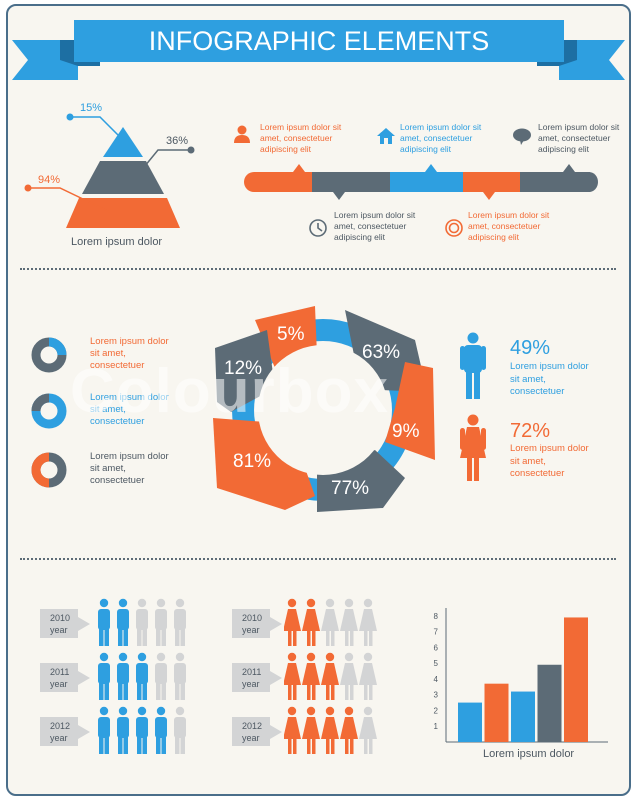  Describe the element at coordinates (49, 180) in the screenshot. I see `pyramid-bottom-label: 94%` at that location.